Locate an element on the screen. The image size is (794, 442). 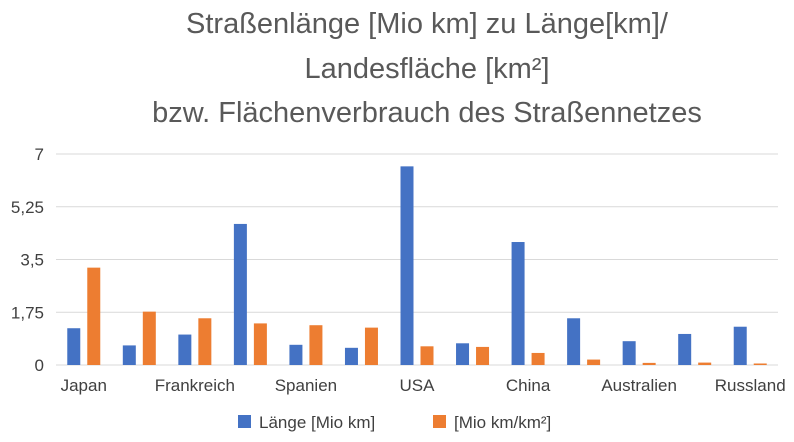
y-axis-ticks: 0 1,75 3,5 5,25 7 is located at coordinates (27, 260).